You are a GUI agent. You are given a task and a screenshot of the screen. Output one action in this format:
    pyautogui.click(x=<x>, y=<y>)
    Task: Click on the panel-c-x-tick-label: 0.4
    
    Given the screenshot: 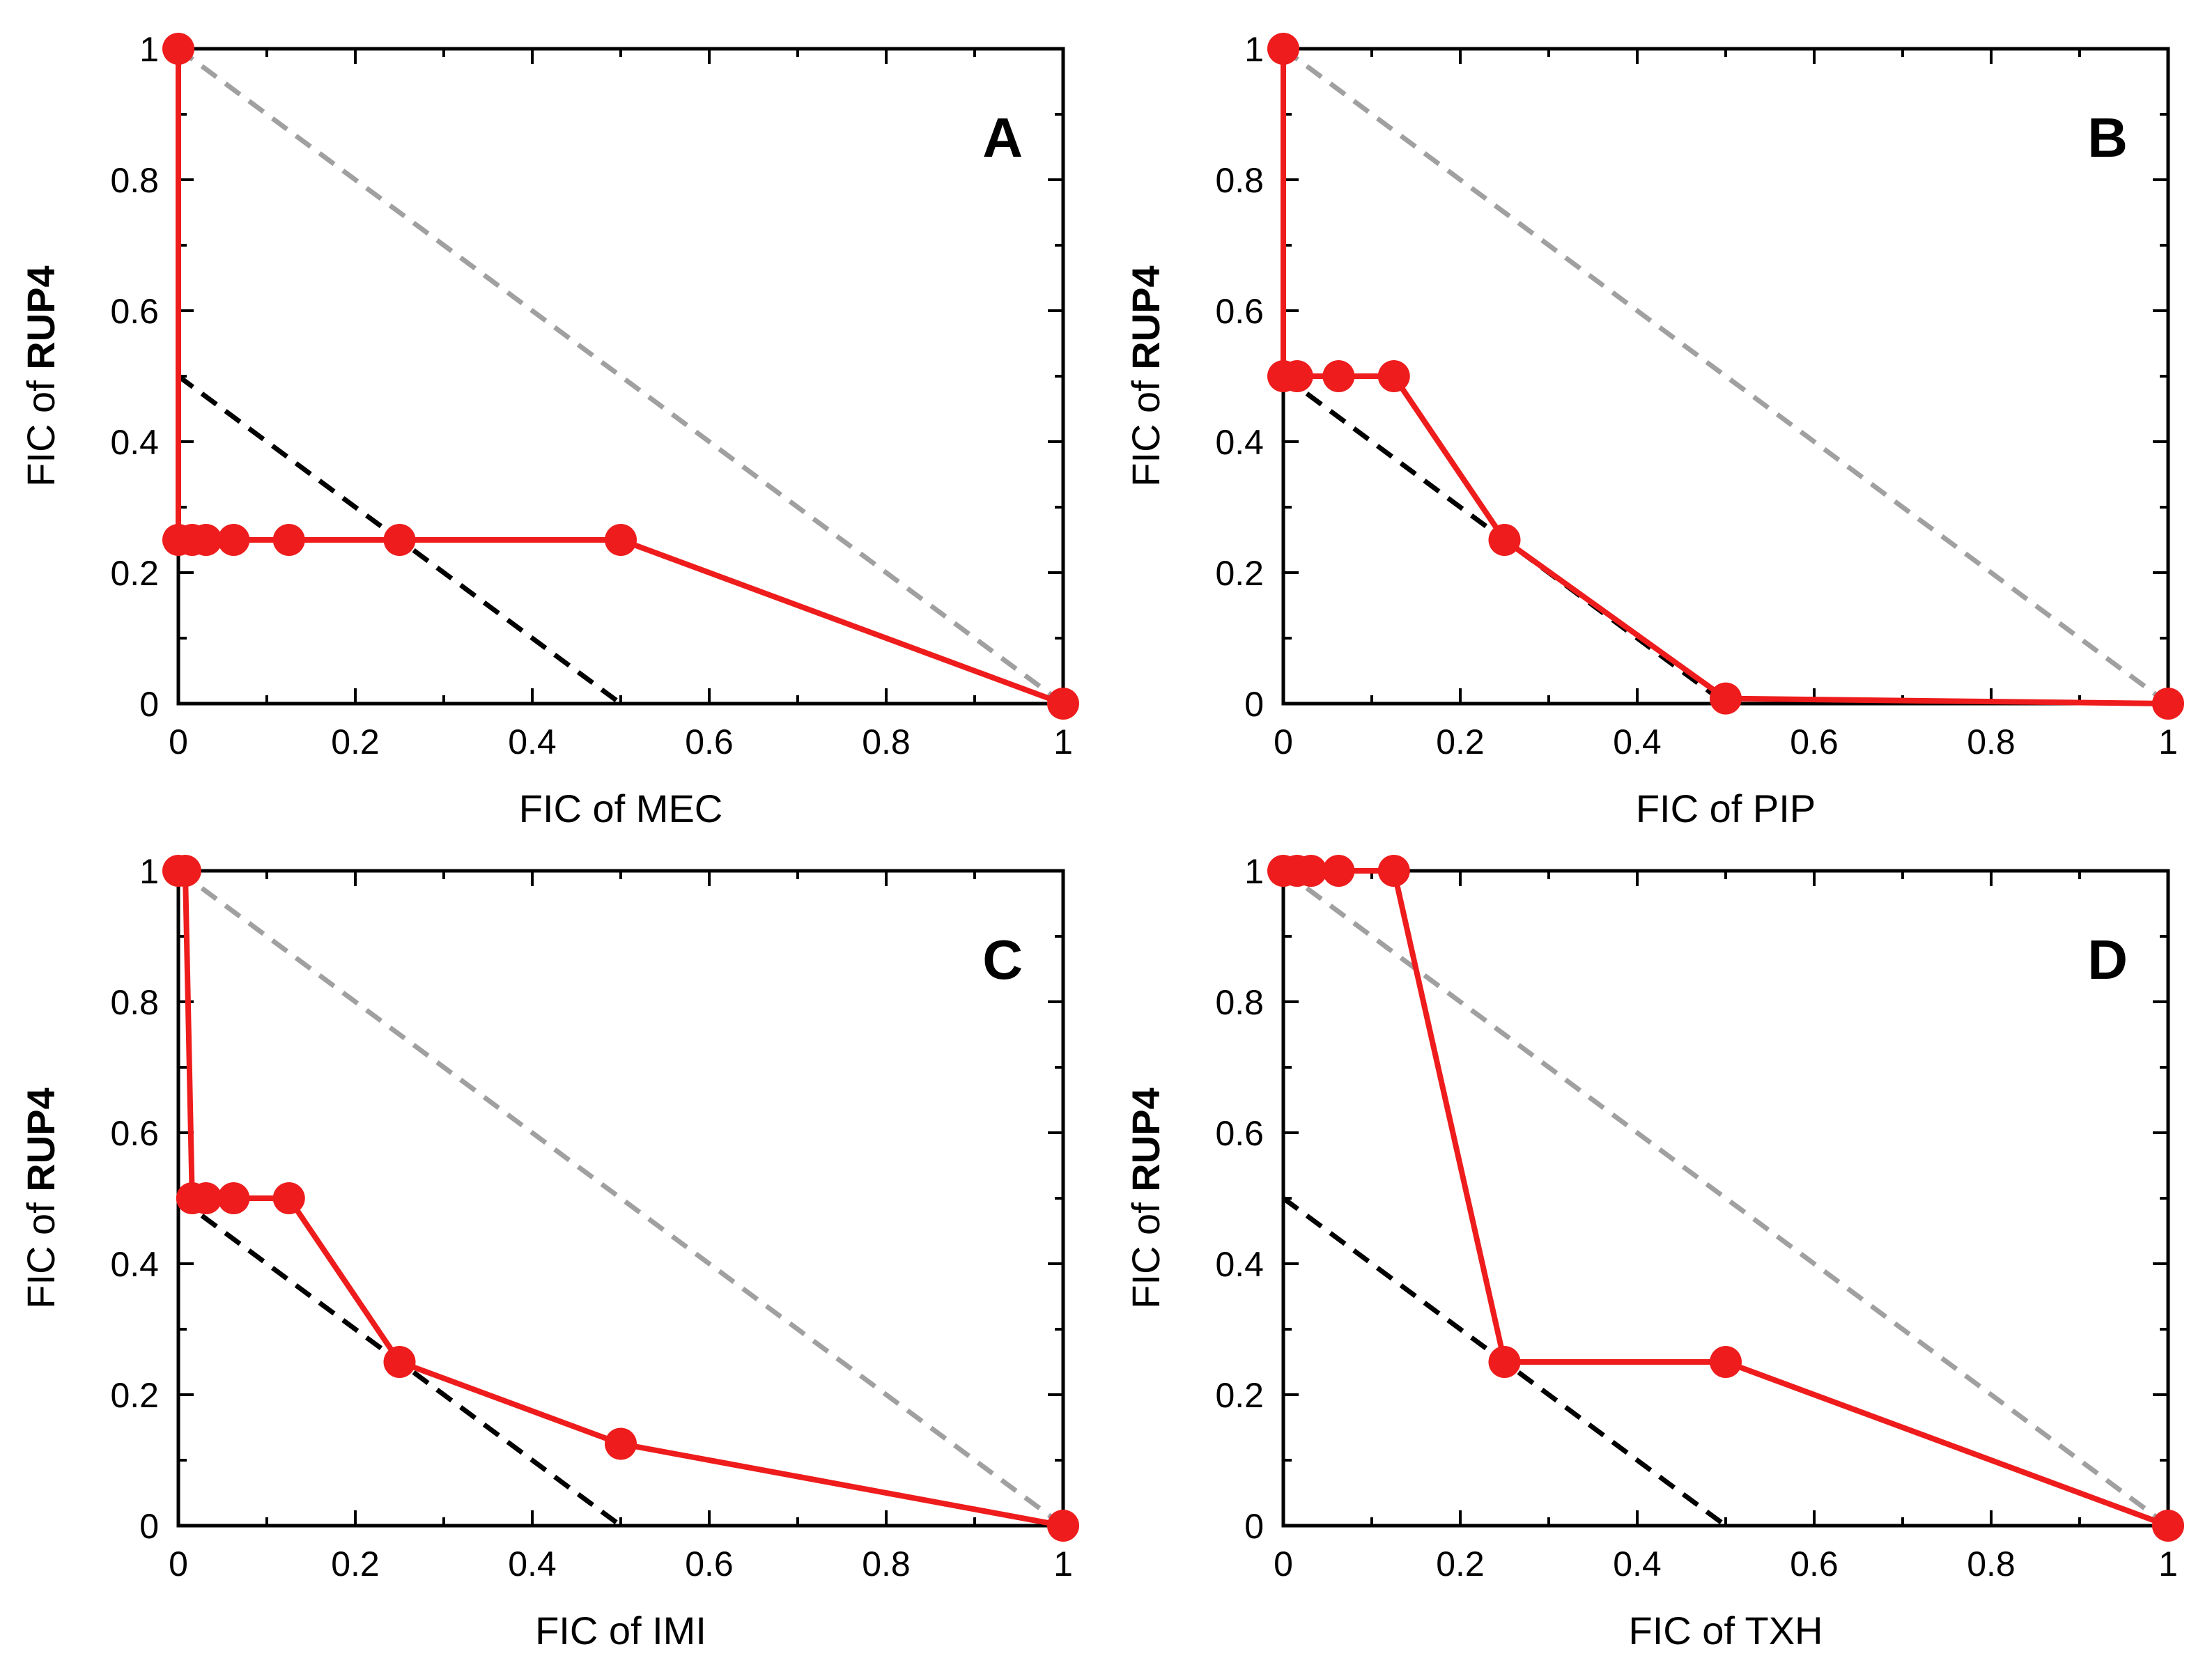 What is the action you would take?
    pyautogui.click(x=532, y=1564)
    